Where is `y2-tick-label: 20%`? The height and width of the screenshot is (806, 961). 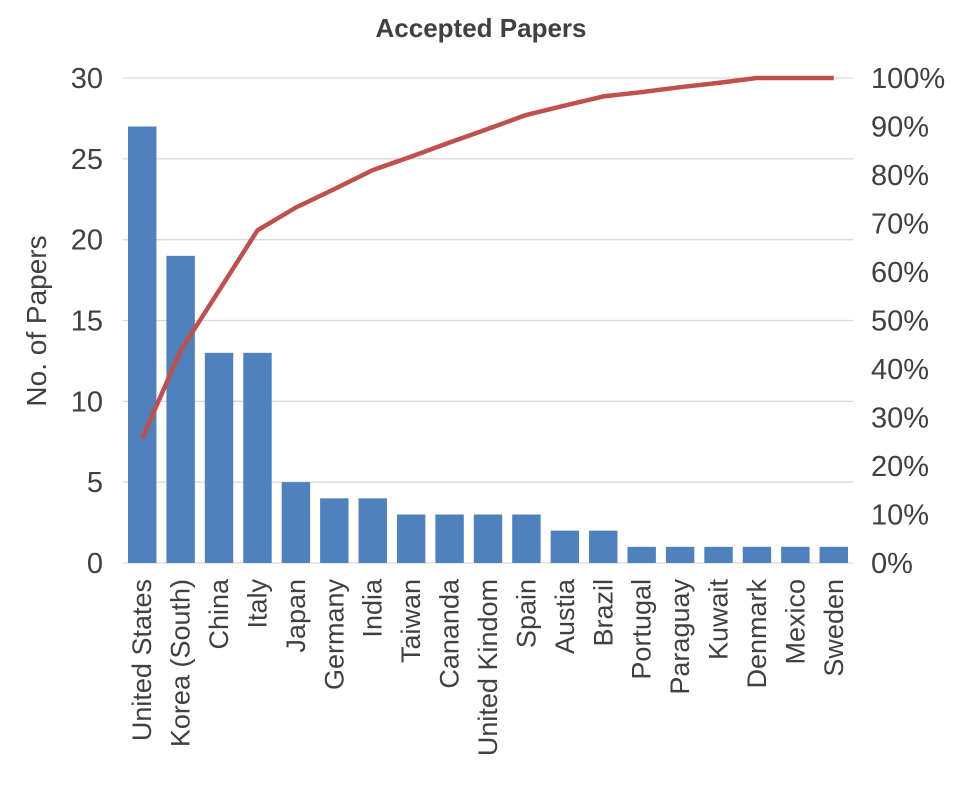 y2-tick-label: 20% is located at coordinates (900, 467).